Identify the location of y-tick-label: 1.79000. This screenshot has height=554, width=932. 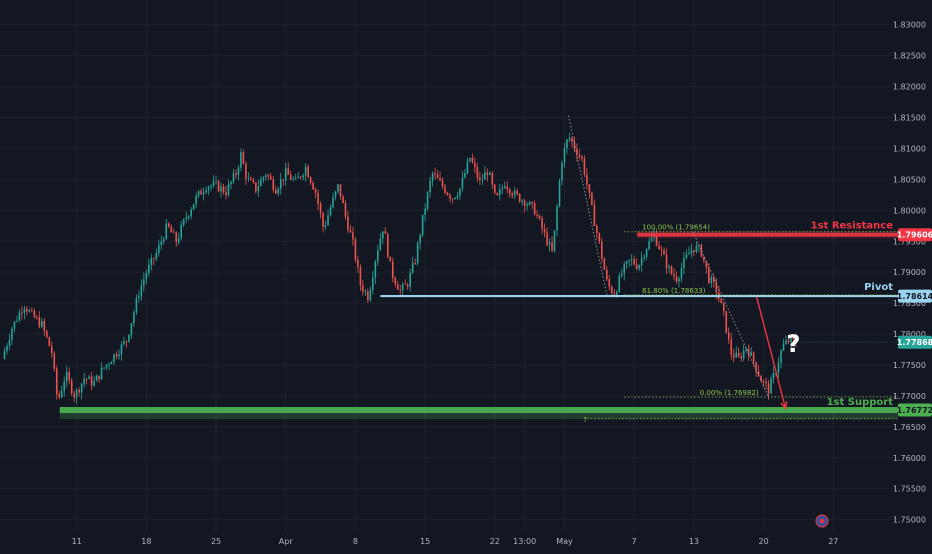
(909, 272).